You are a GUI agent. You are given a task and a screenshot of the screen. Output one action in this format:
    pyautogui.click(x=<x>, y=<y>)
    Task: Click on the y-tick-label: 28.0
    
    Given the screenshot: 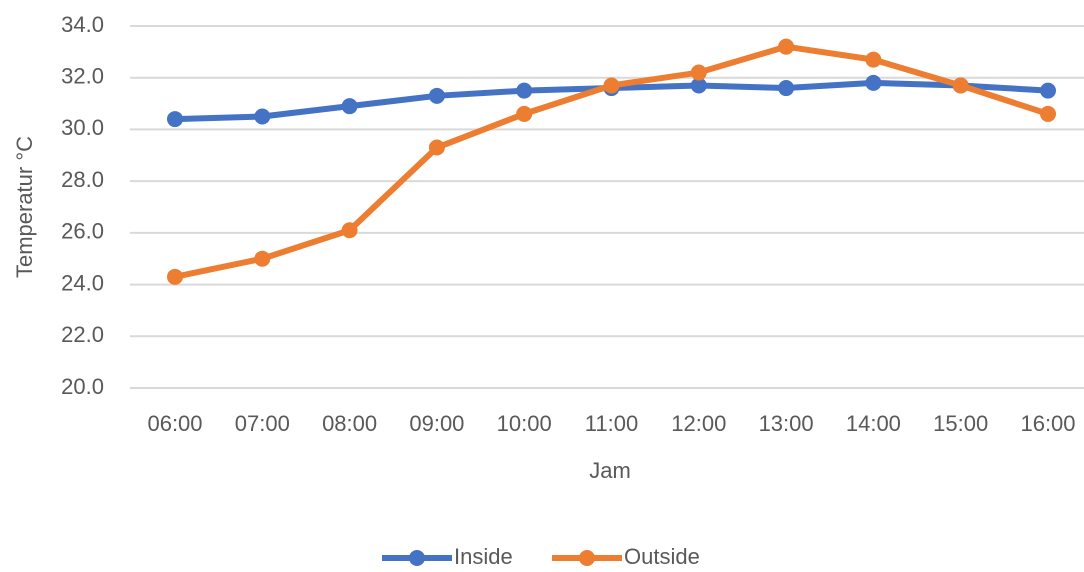 What is the action you would take?
    pyautogui.click(x=82, y=179)
    